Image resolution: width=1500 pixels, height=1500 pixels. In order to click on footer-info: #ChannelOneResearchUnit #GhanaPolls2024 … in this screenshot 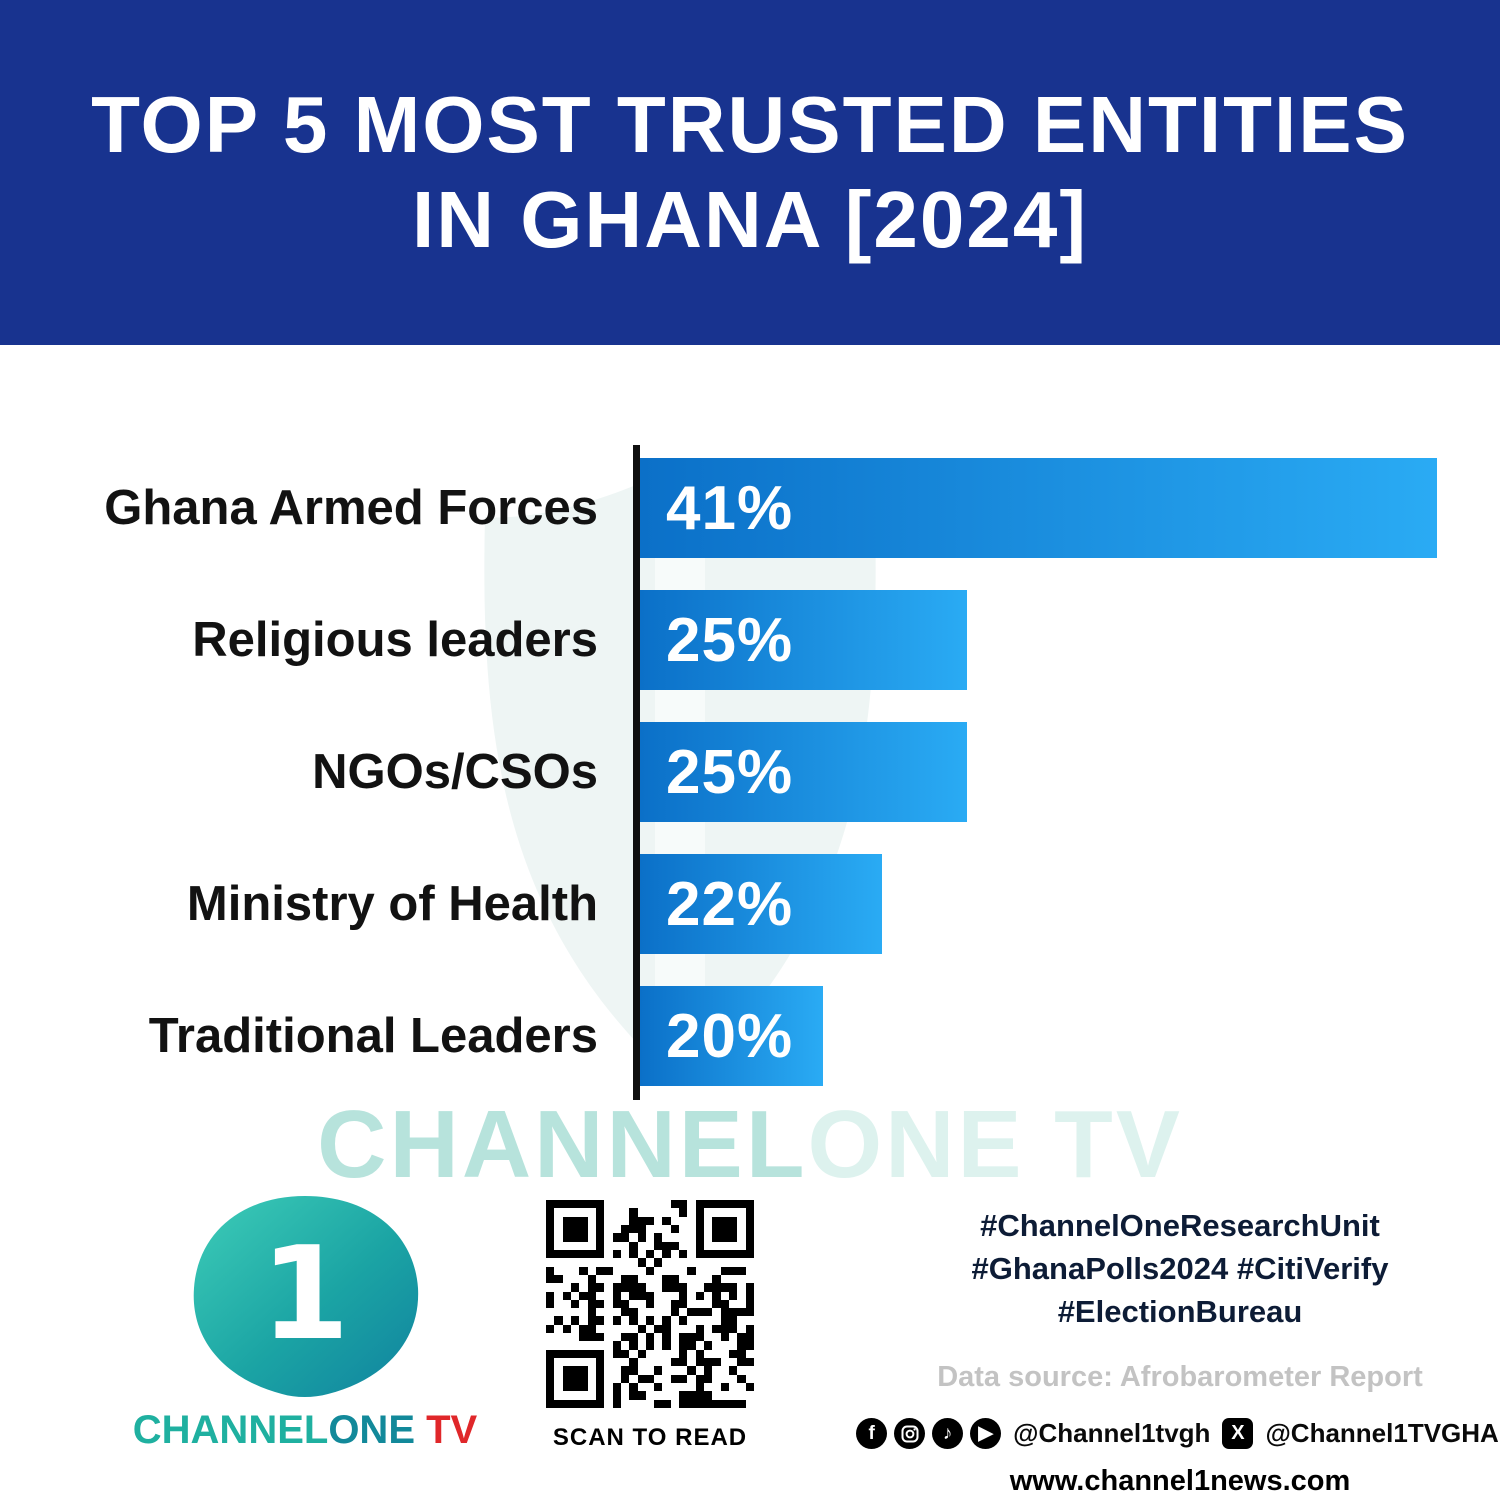, I will do `click(1177, 1351)`.